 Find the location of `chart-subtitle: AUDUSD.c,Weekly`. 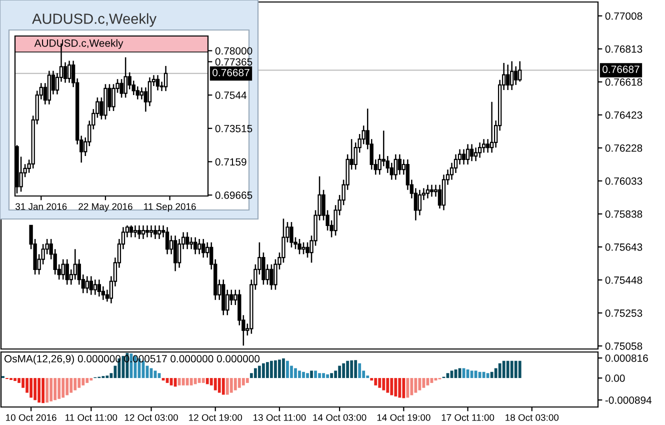

chart-subtitle: AUDUSD.c,Weekly is located at coordinates (79, 44).